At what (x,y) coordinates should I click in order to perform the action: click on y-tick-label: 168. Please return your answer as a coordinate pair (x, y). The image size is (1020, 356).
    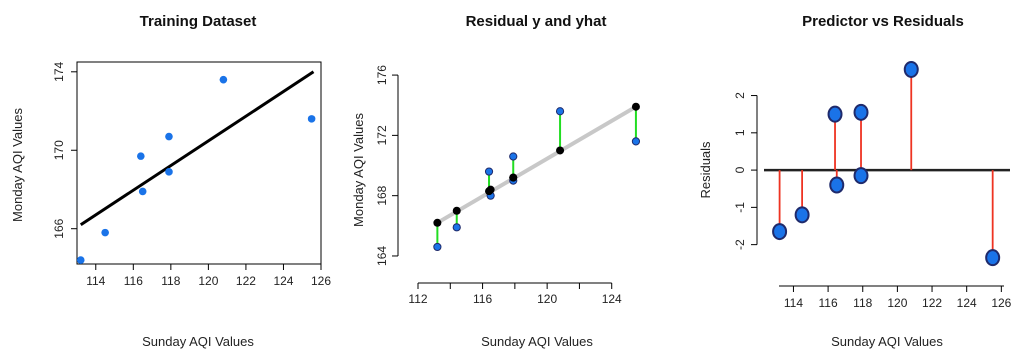
    Looking at the image, I should click on (382, 195).